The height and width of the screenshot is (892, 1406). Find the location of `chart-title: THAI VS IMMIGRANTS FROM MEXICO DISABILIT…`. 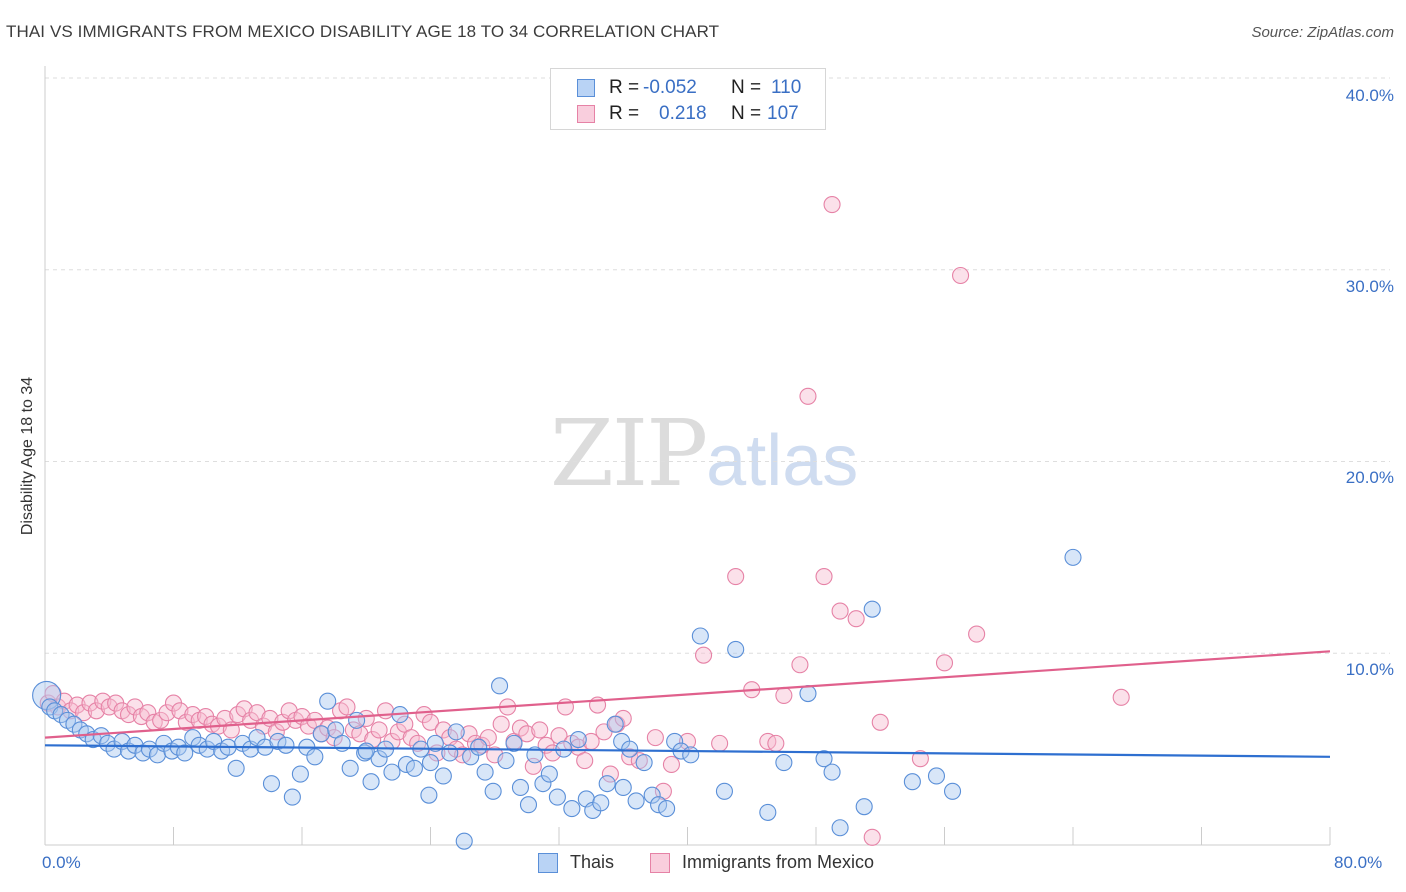

chart-title: THAI VS IMMIGRANTS FROM MEXICO DISABILIT… is located at coordinates (363, 31).